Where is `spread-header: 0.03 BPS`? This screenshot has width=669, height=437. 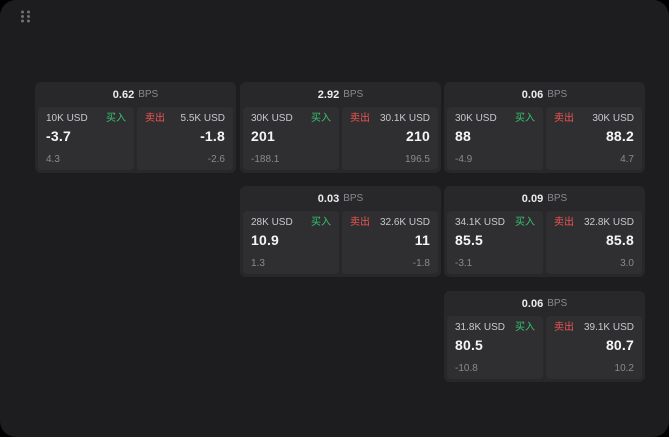 spread-header: 0.03 BPS is located at coordinates (340, 198).